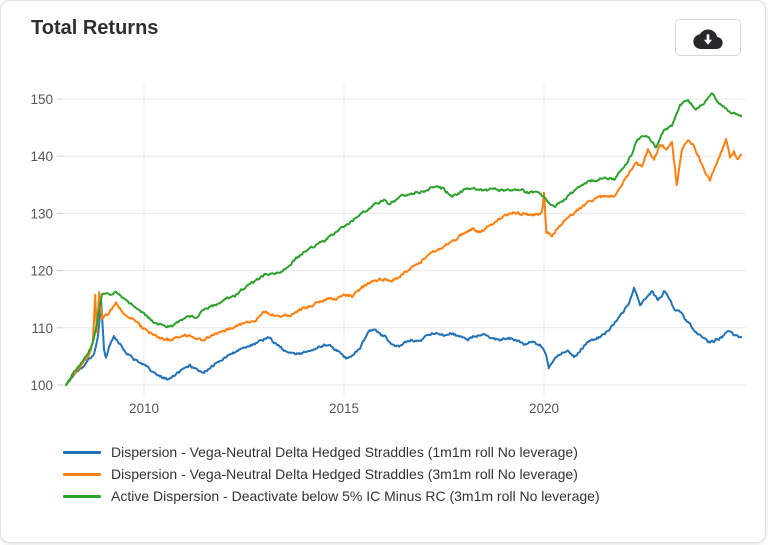 This screenshot has height=545, width=768. I want to click on y-tick-label: 100, so click(41, 385).